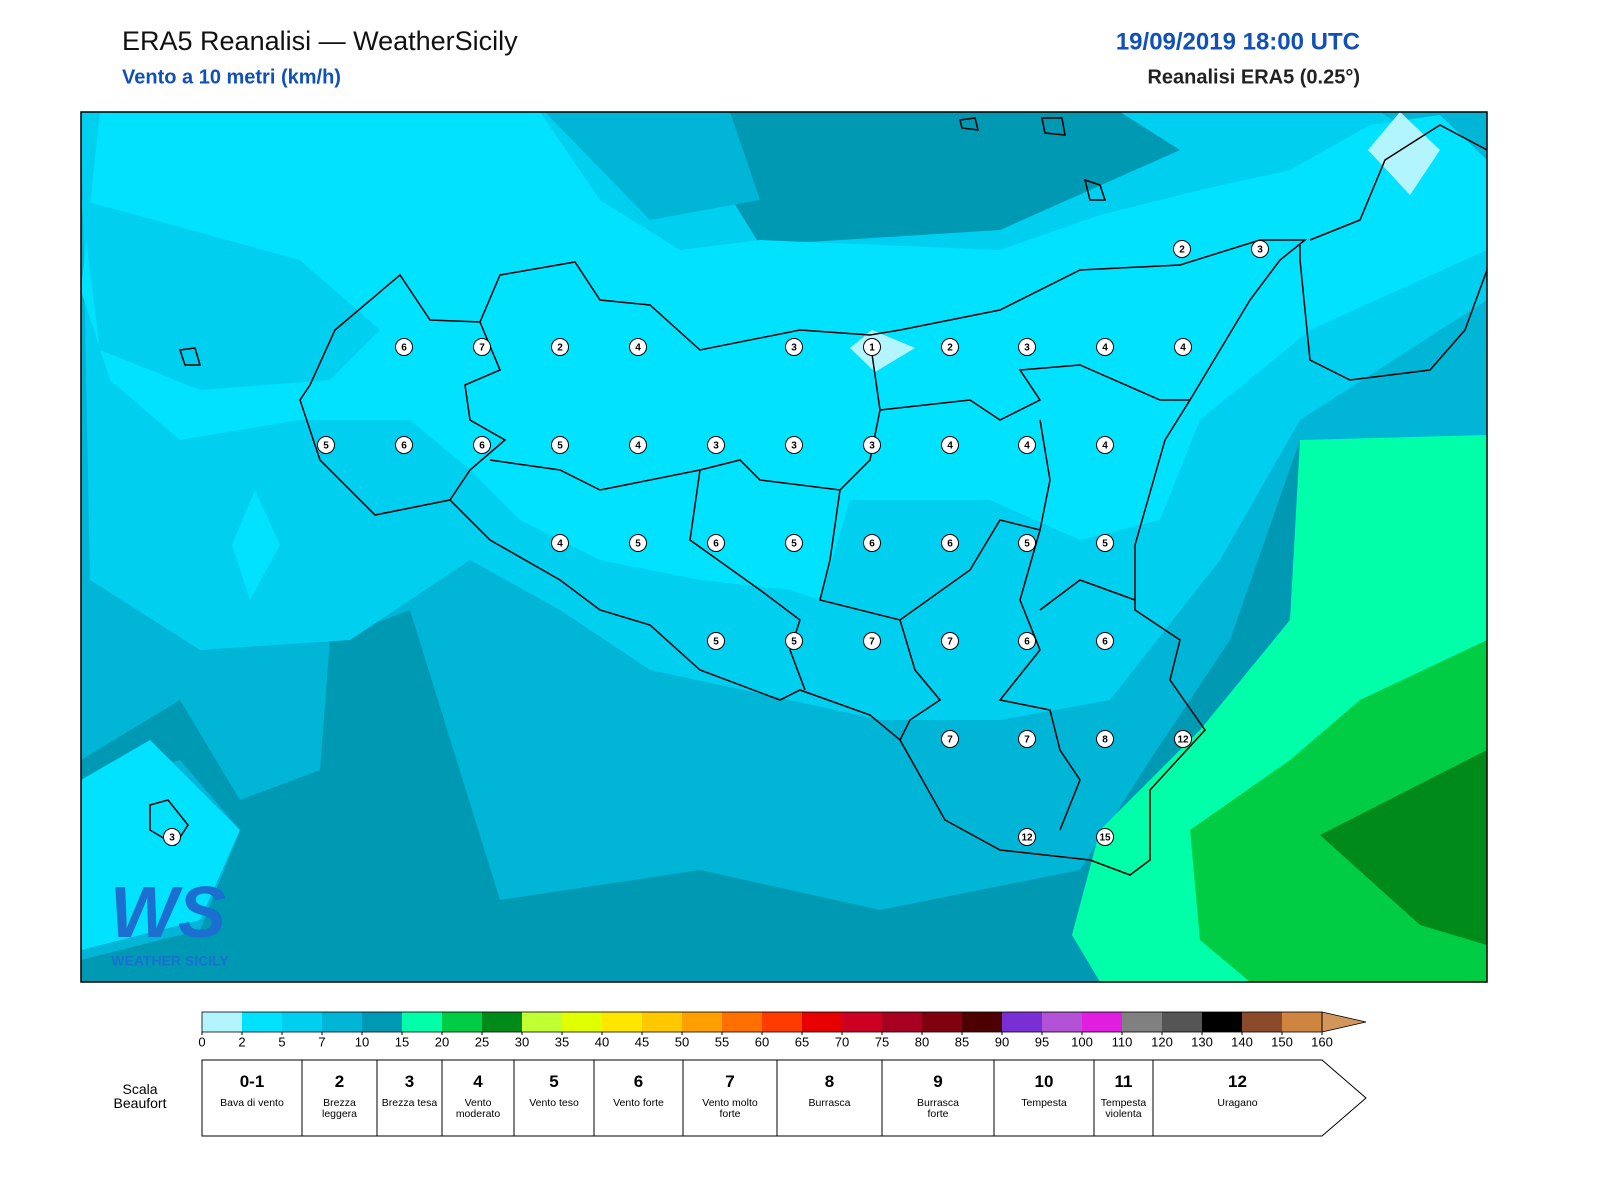  What do you see at coordinates (682, 1041) in the screenshot?
I see `colorbar-tick-label: 50` at bounding box center [682, 1041].